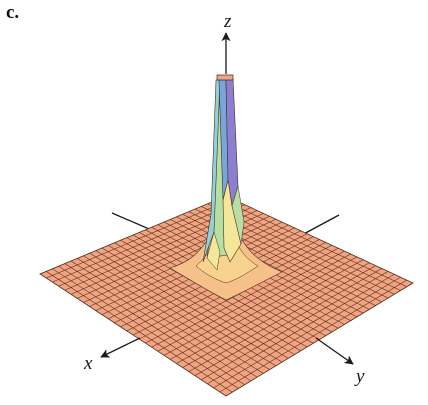 Image resolution: width=428 pixels, height=405 pixels. I want to click on y-axis-label: y, so click(359, 376).